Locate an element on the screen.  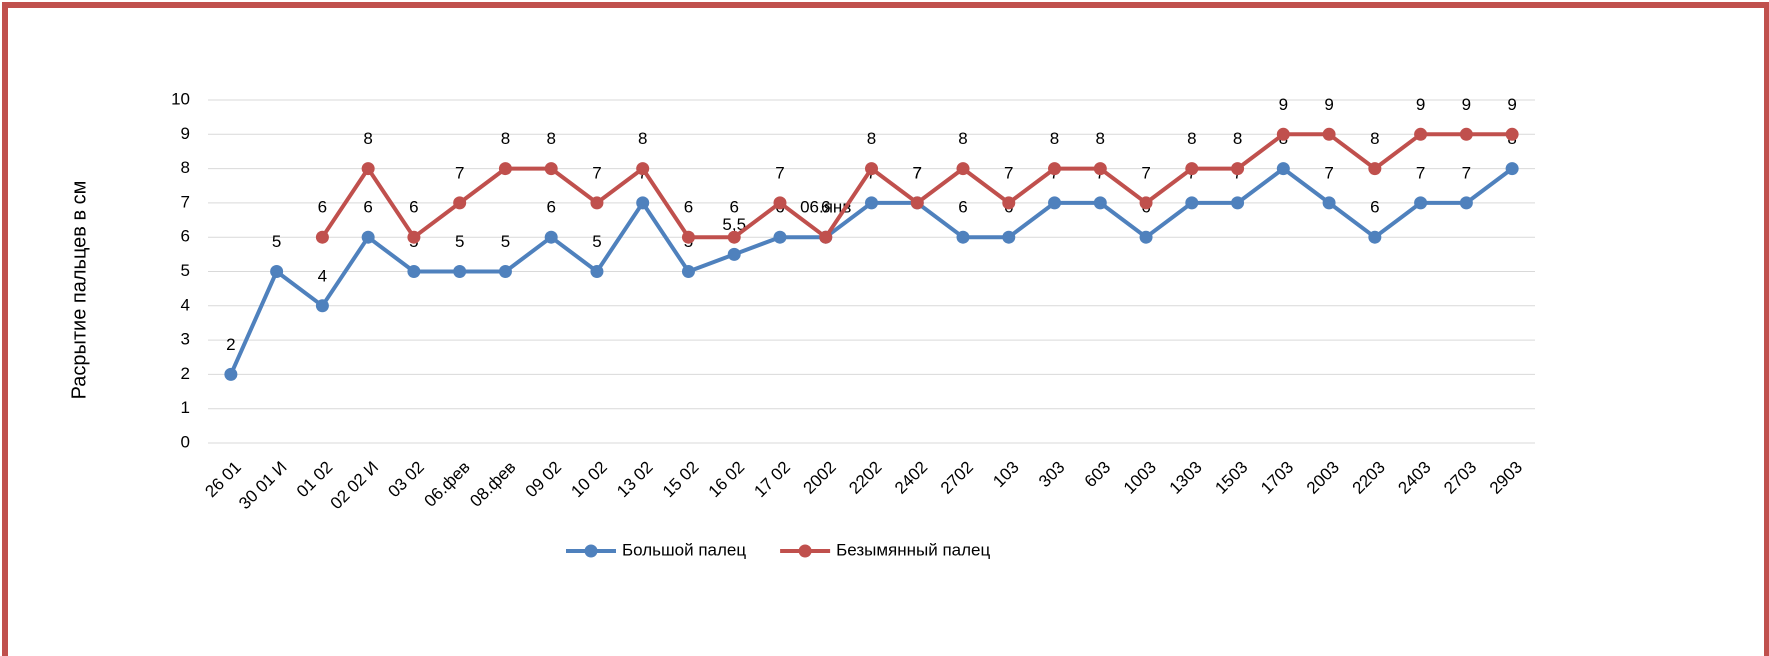
y-tick-label: 2 is located at coordinates (185, 373).